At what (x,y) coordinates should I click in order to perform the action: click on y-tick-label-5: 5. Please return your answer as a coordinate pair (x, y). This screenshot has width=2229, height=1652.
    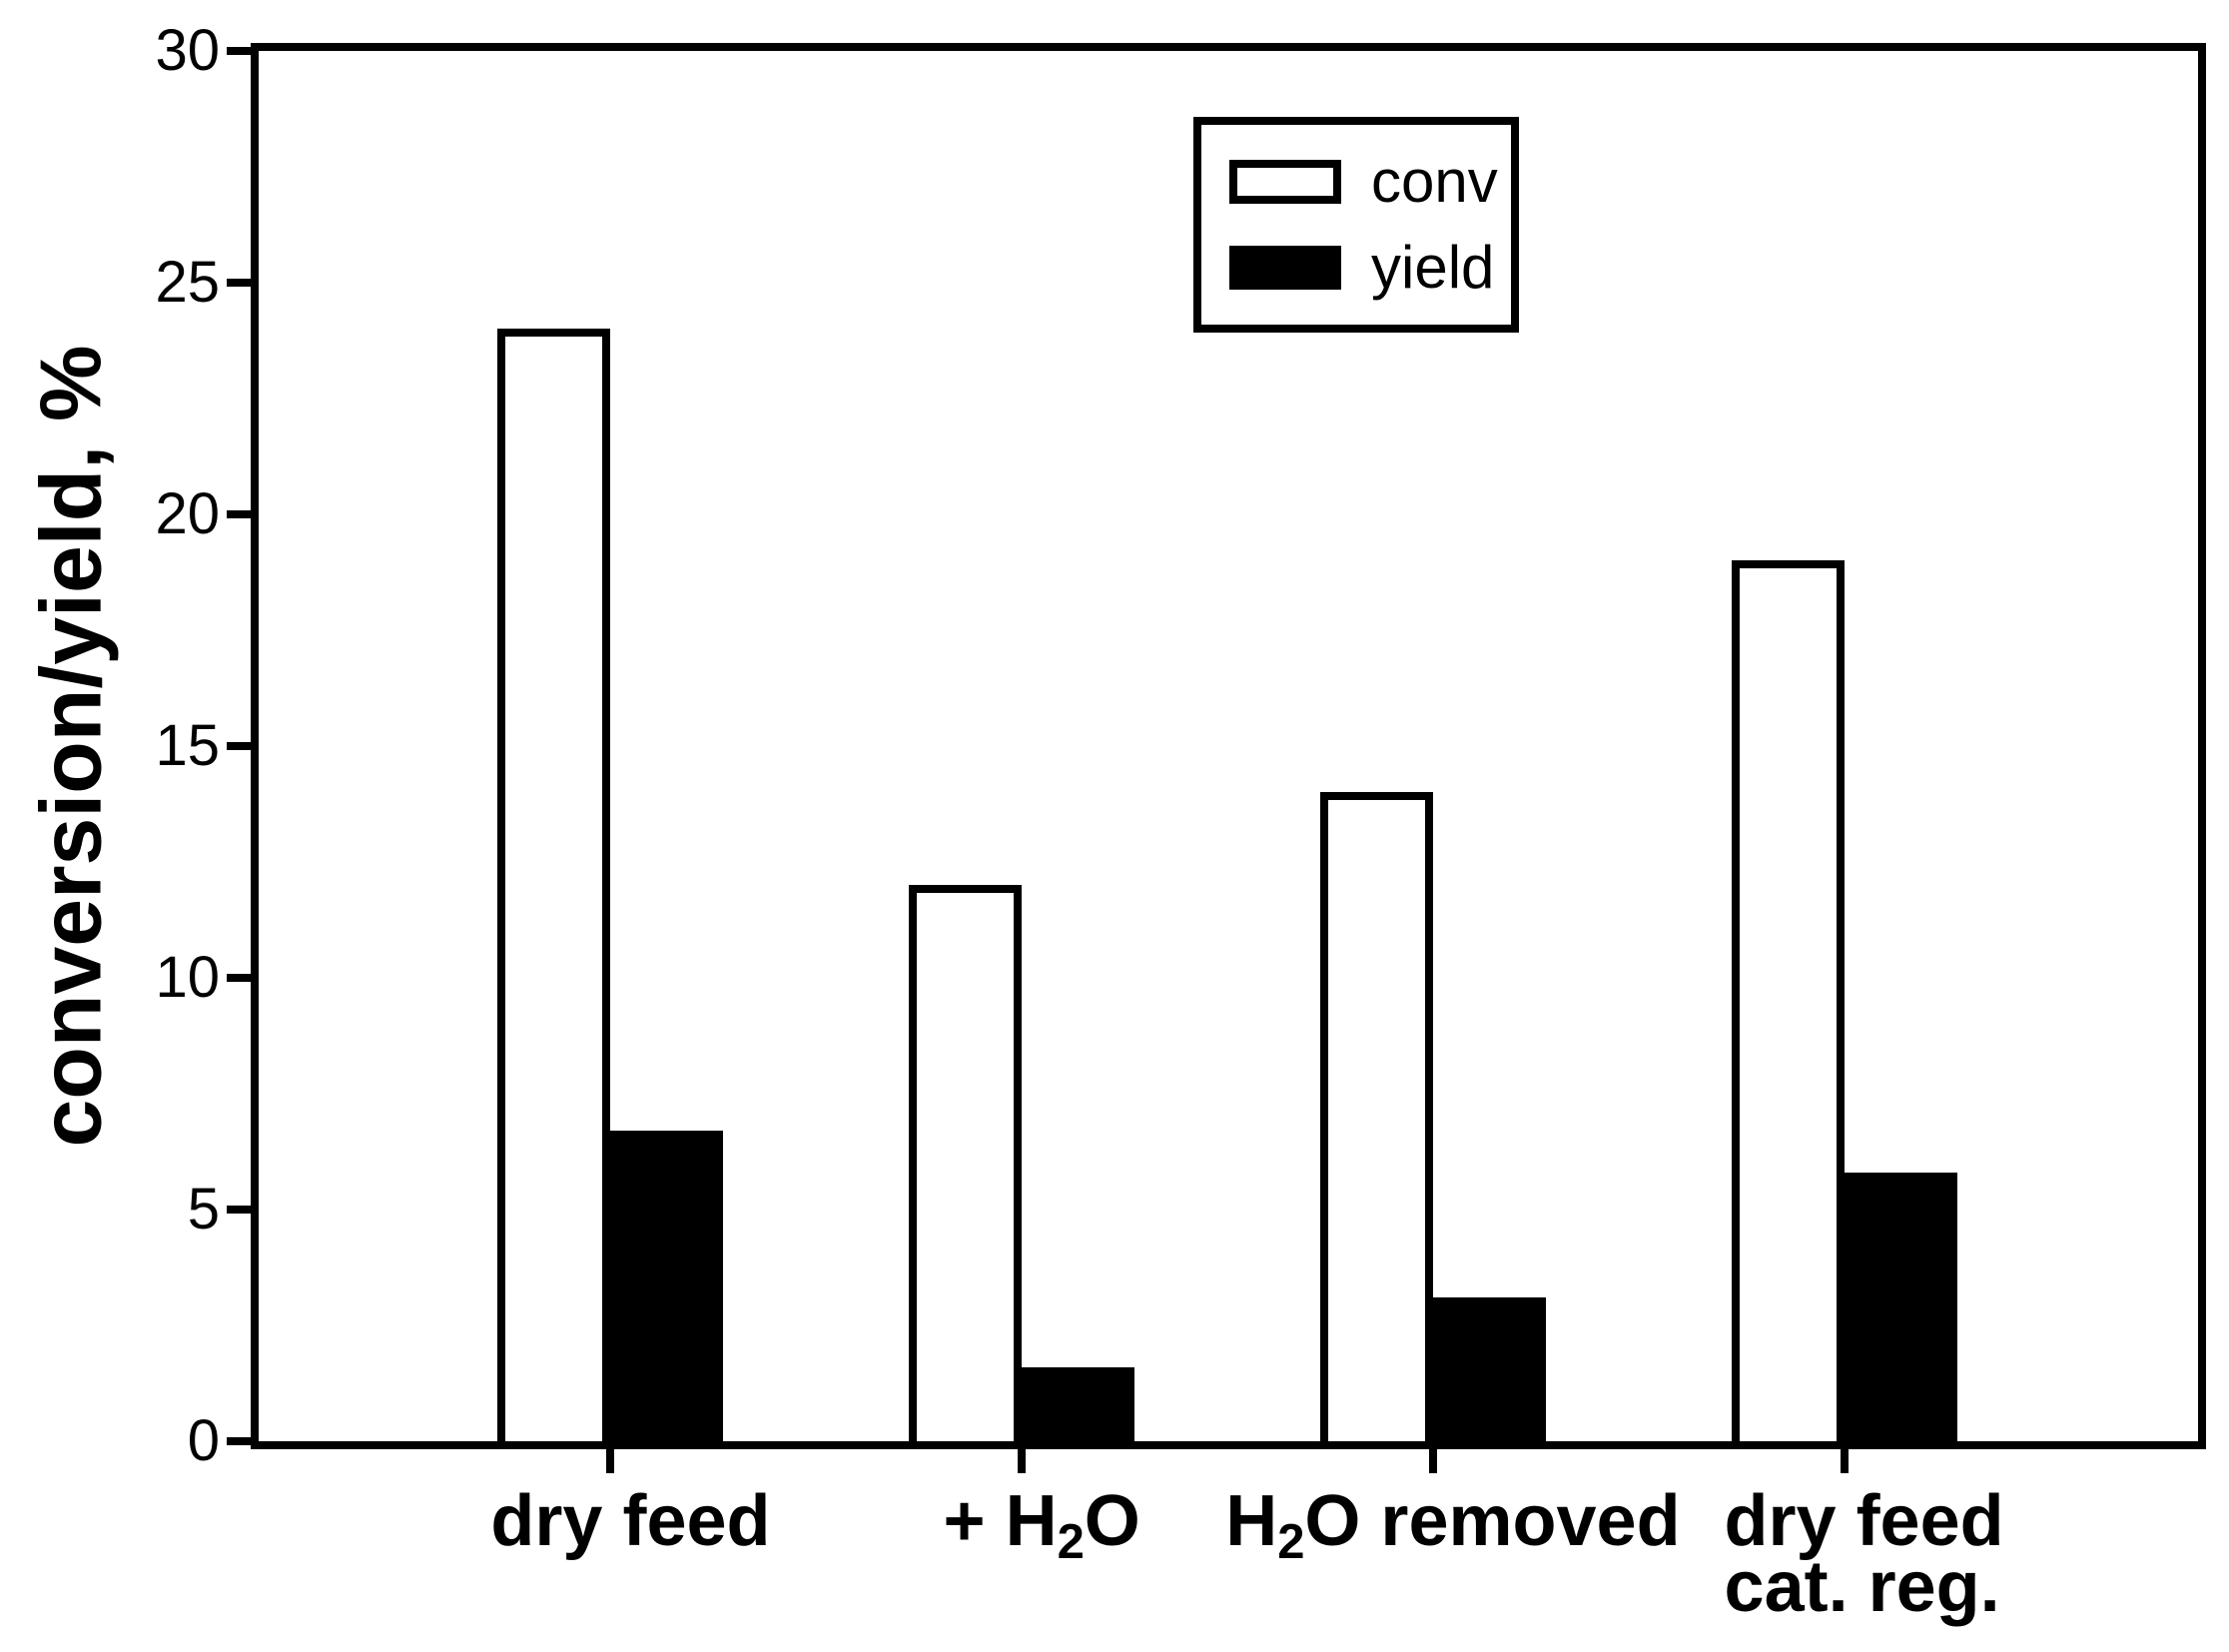
    Looking at the image, I should click on (203, 1209).